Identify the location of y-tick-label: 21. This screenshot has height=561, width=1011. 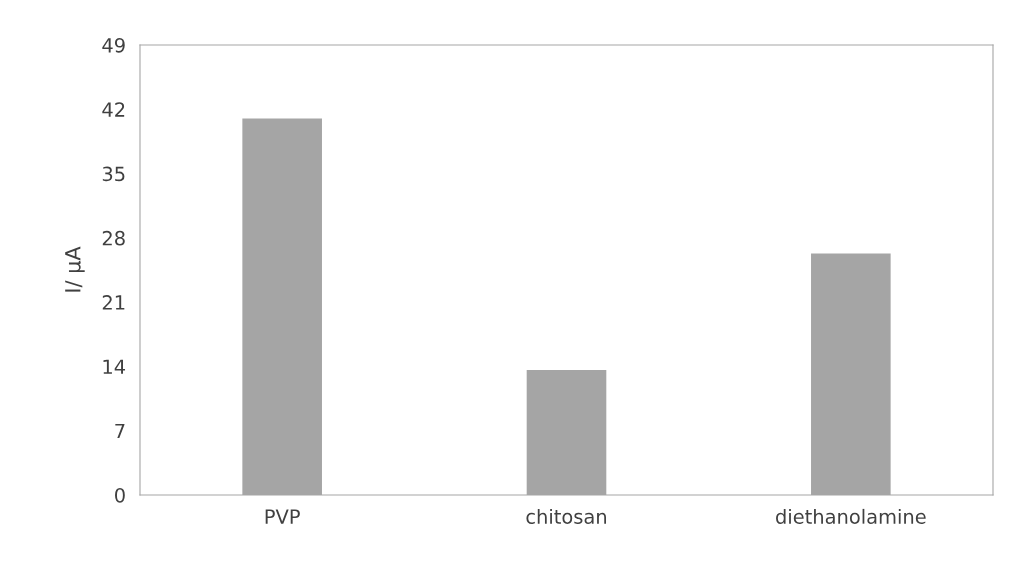
(113, 302).